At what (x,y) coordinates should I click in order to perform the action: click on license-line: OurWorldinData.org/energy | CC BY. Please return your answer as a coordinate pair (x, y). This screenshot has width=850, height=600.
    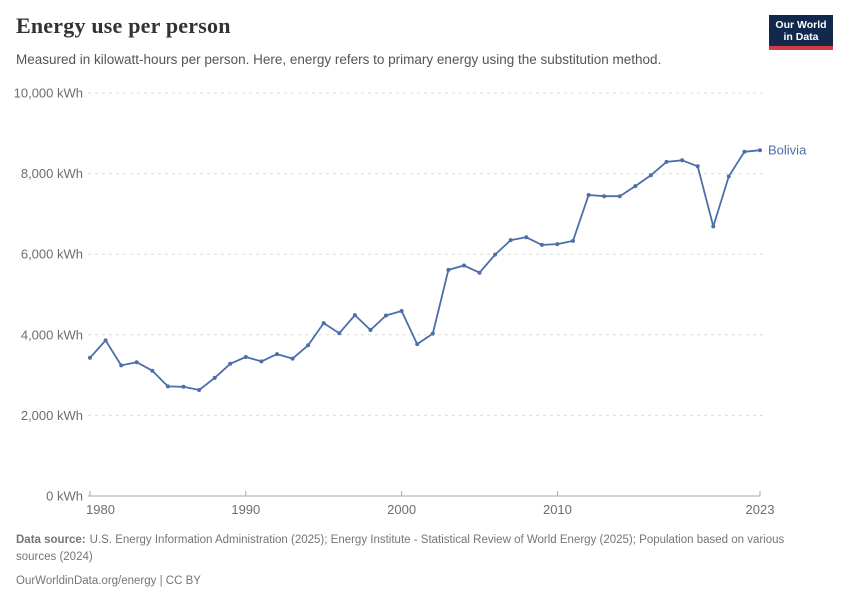
    Looking at the image, I should click on (420, 581).